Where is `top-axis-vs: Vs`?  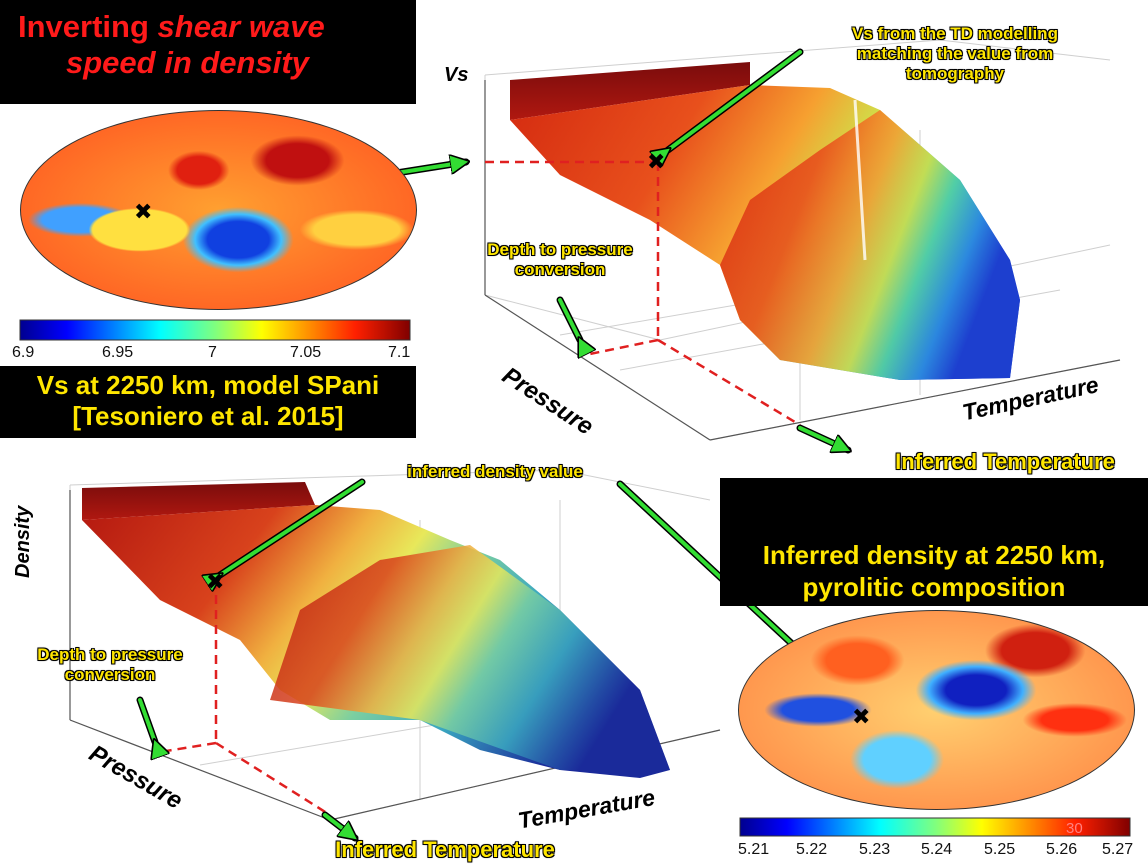
top-axis-vs: Vs is located at coordinates (456, 75).